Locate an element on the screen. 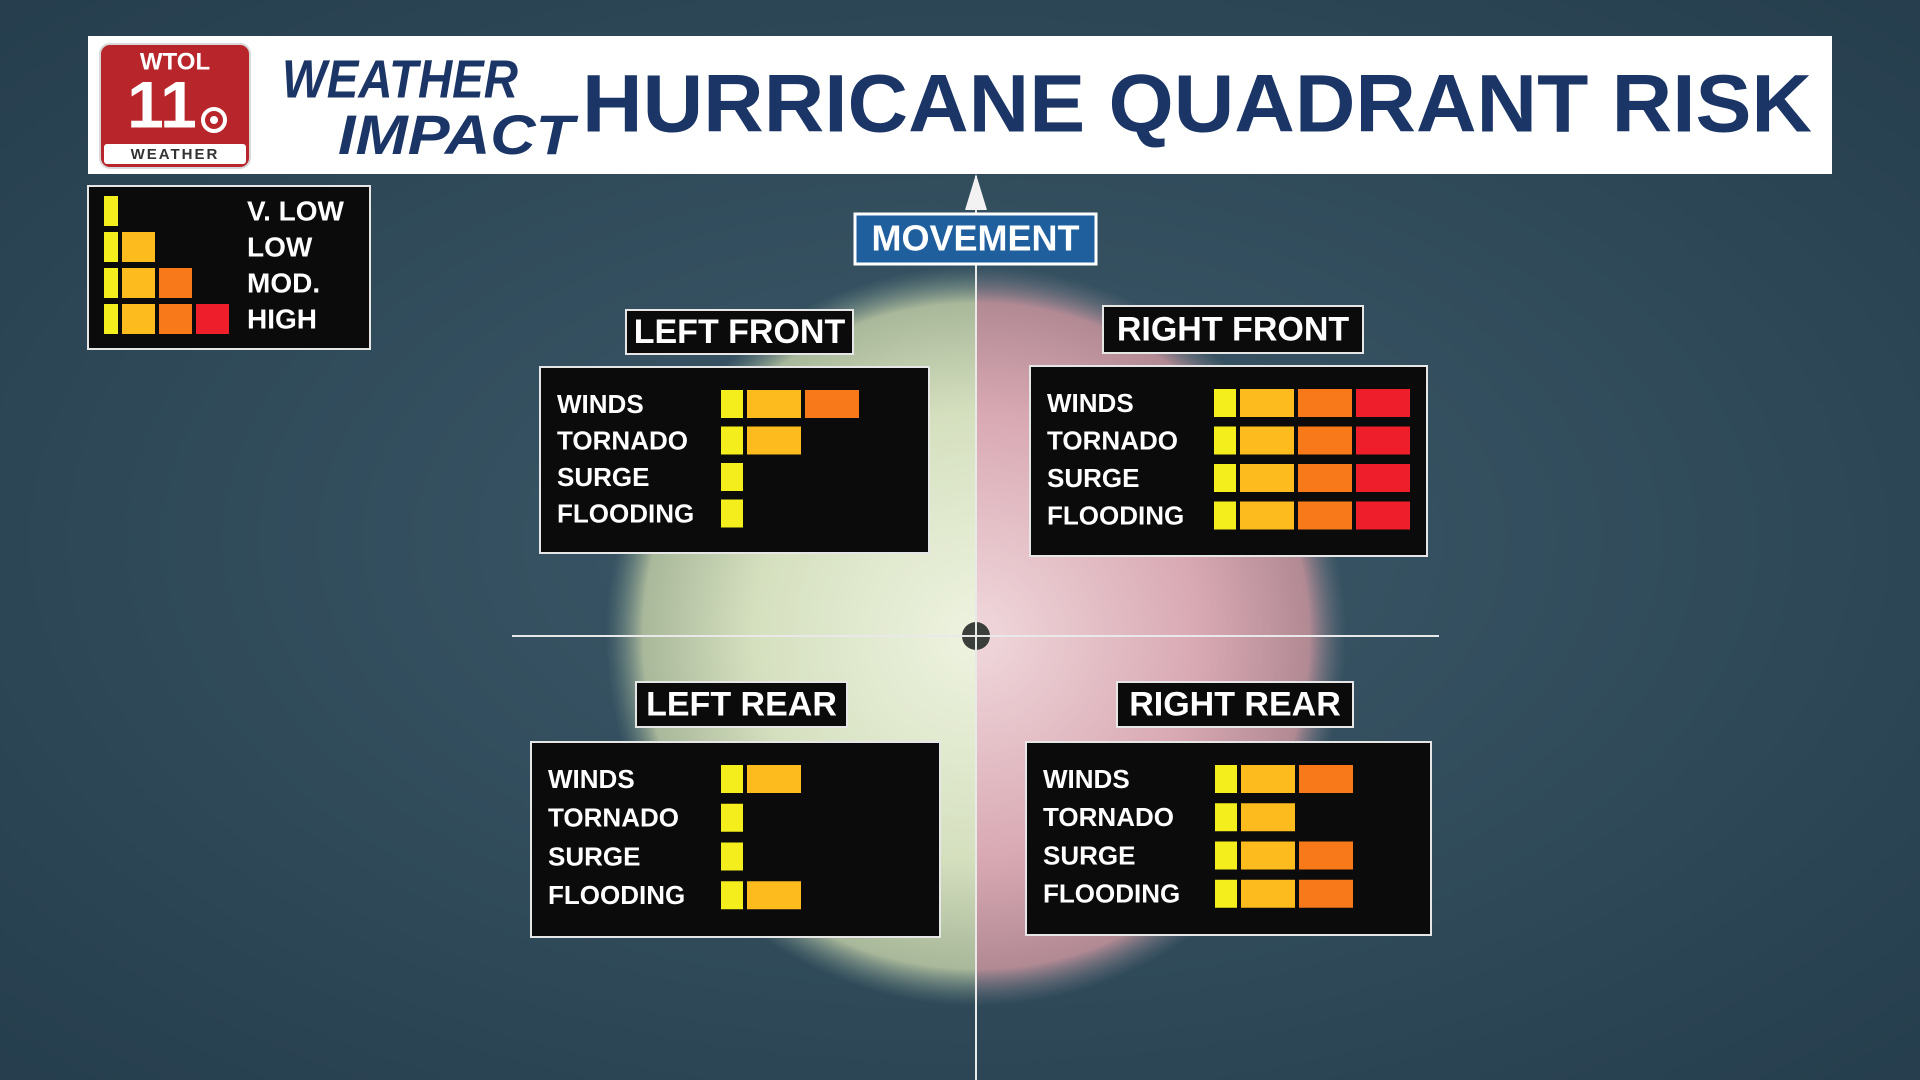 This screenshot has height=1080, width=1920. quadrant-title: RIGHT FRONT is located at coordinates (1233, 329).